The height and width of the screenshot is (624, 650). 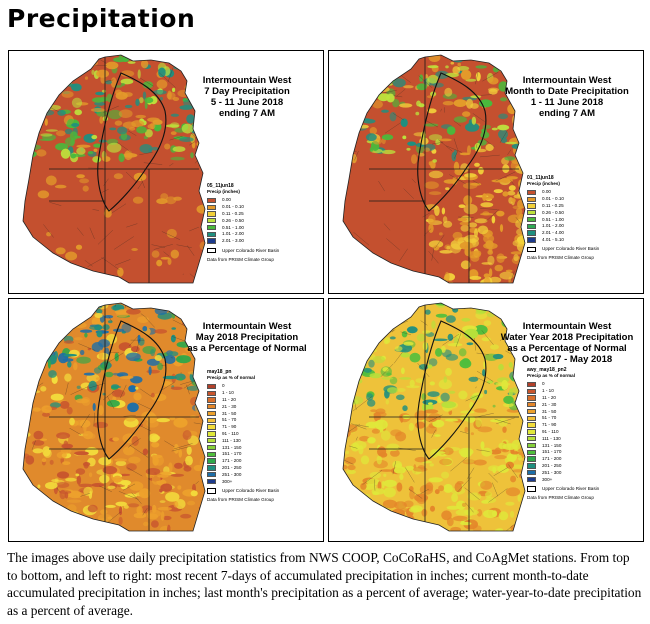 What do you see at coordinates (560, 258) in the screenshot?
I see `data-credit: Data from PRISM Climate Group` at bounding box center [560, 258].